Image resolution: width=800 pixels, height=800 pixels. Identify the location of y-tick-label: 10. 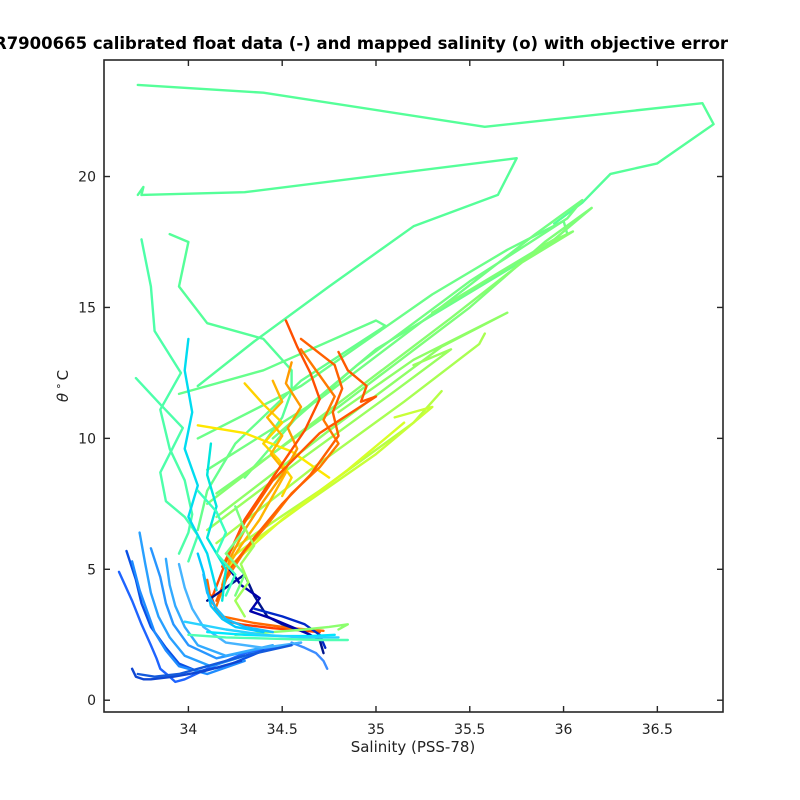
(87, 439).